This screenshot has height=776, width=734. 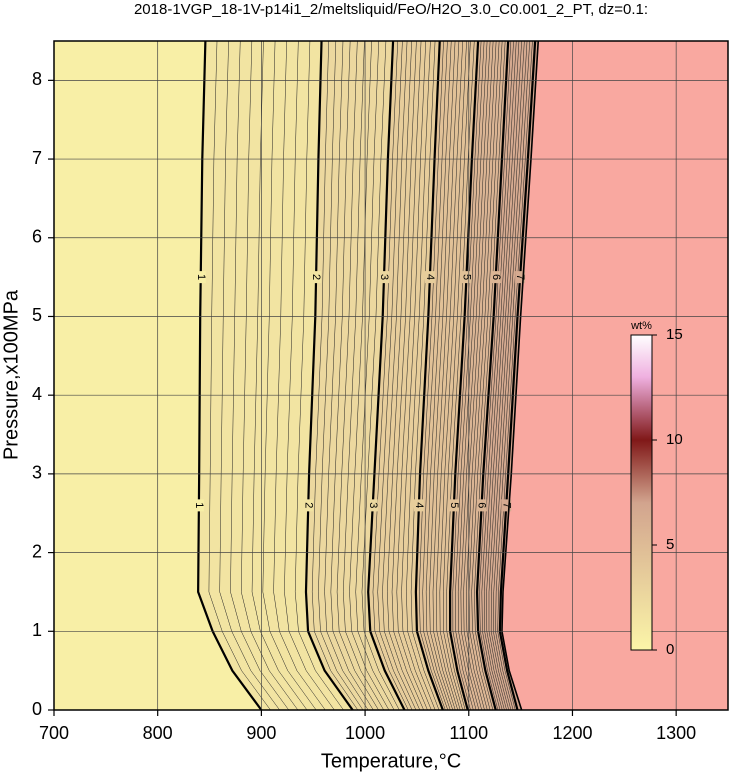 What do you see at coordinates (37, 158) in the screenshot?
I see `y-tick-label: 7` at bounding box center [37, 158].